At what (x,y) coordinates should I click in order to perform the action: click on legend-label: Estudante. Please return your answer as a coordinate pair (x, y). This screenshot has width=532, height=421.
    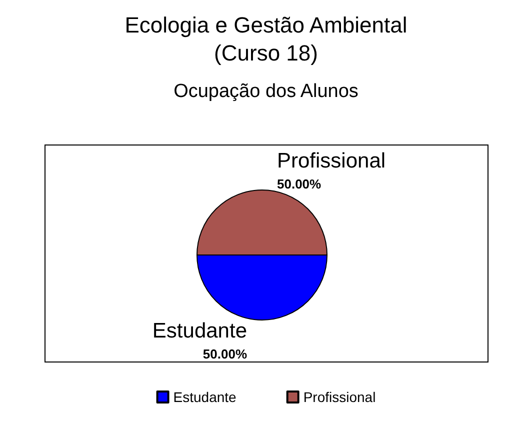
    Looking at the image, I should click on (205, 397).